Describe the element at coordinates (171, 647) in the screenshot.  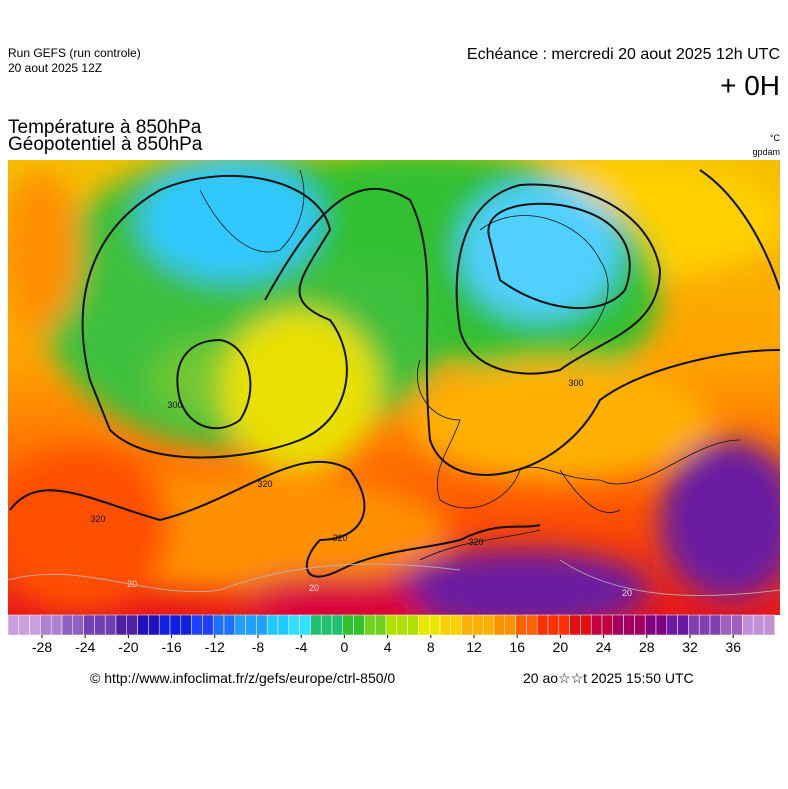
I see `colorbar-tick-label: -16` at that location.